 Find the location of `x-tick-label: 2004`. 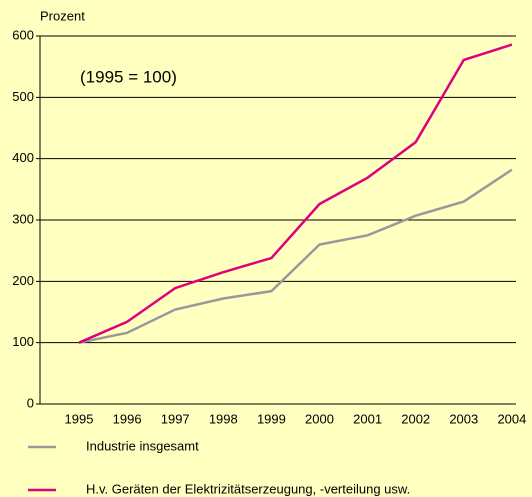

x-tick-label: 2004 is located at coordinates (511, 418).